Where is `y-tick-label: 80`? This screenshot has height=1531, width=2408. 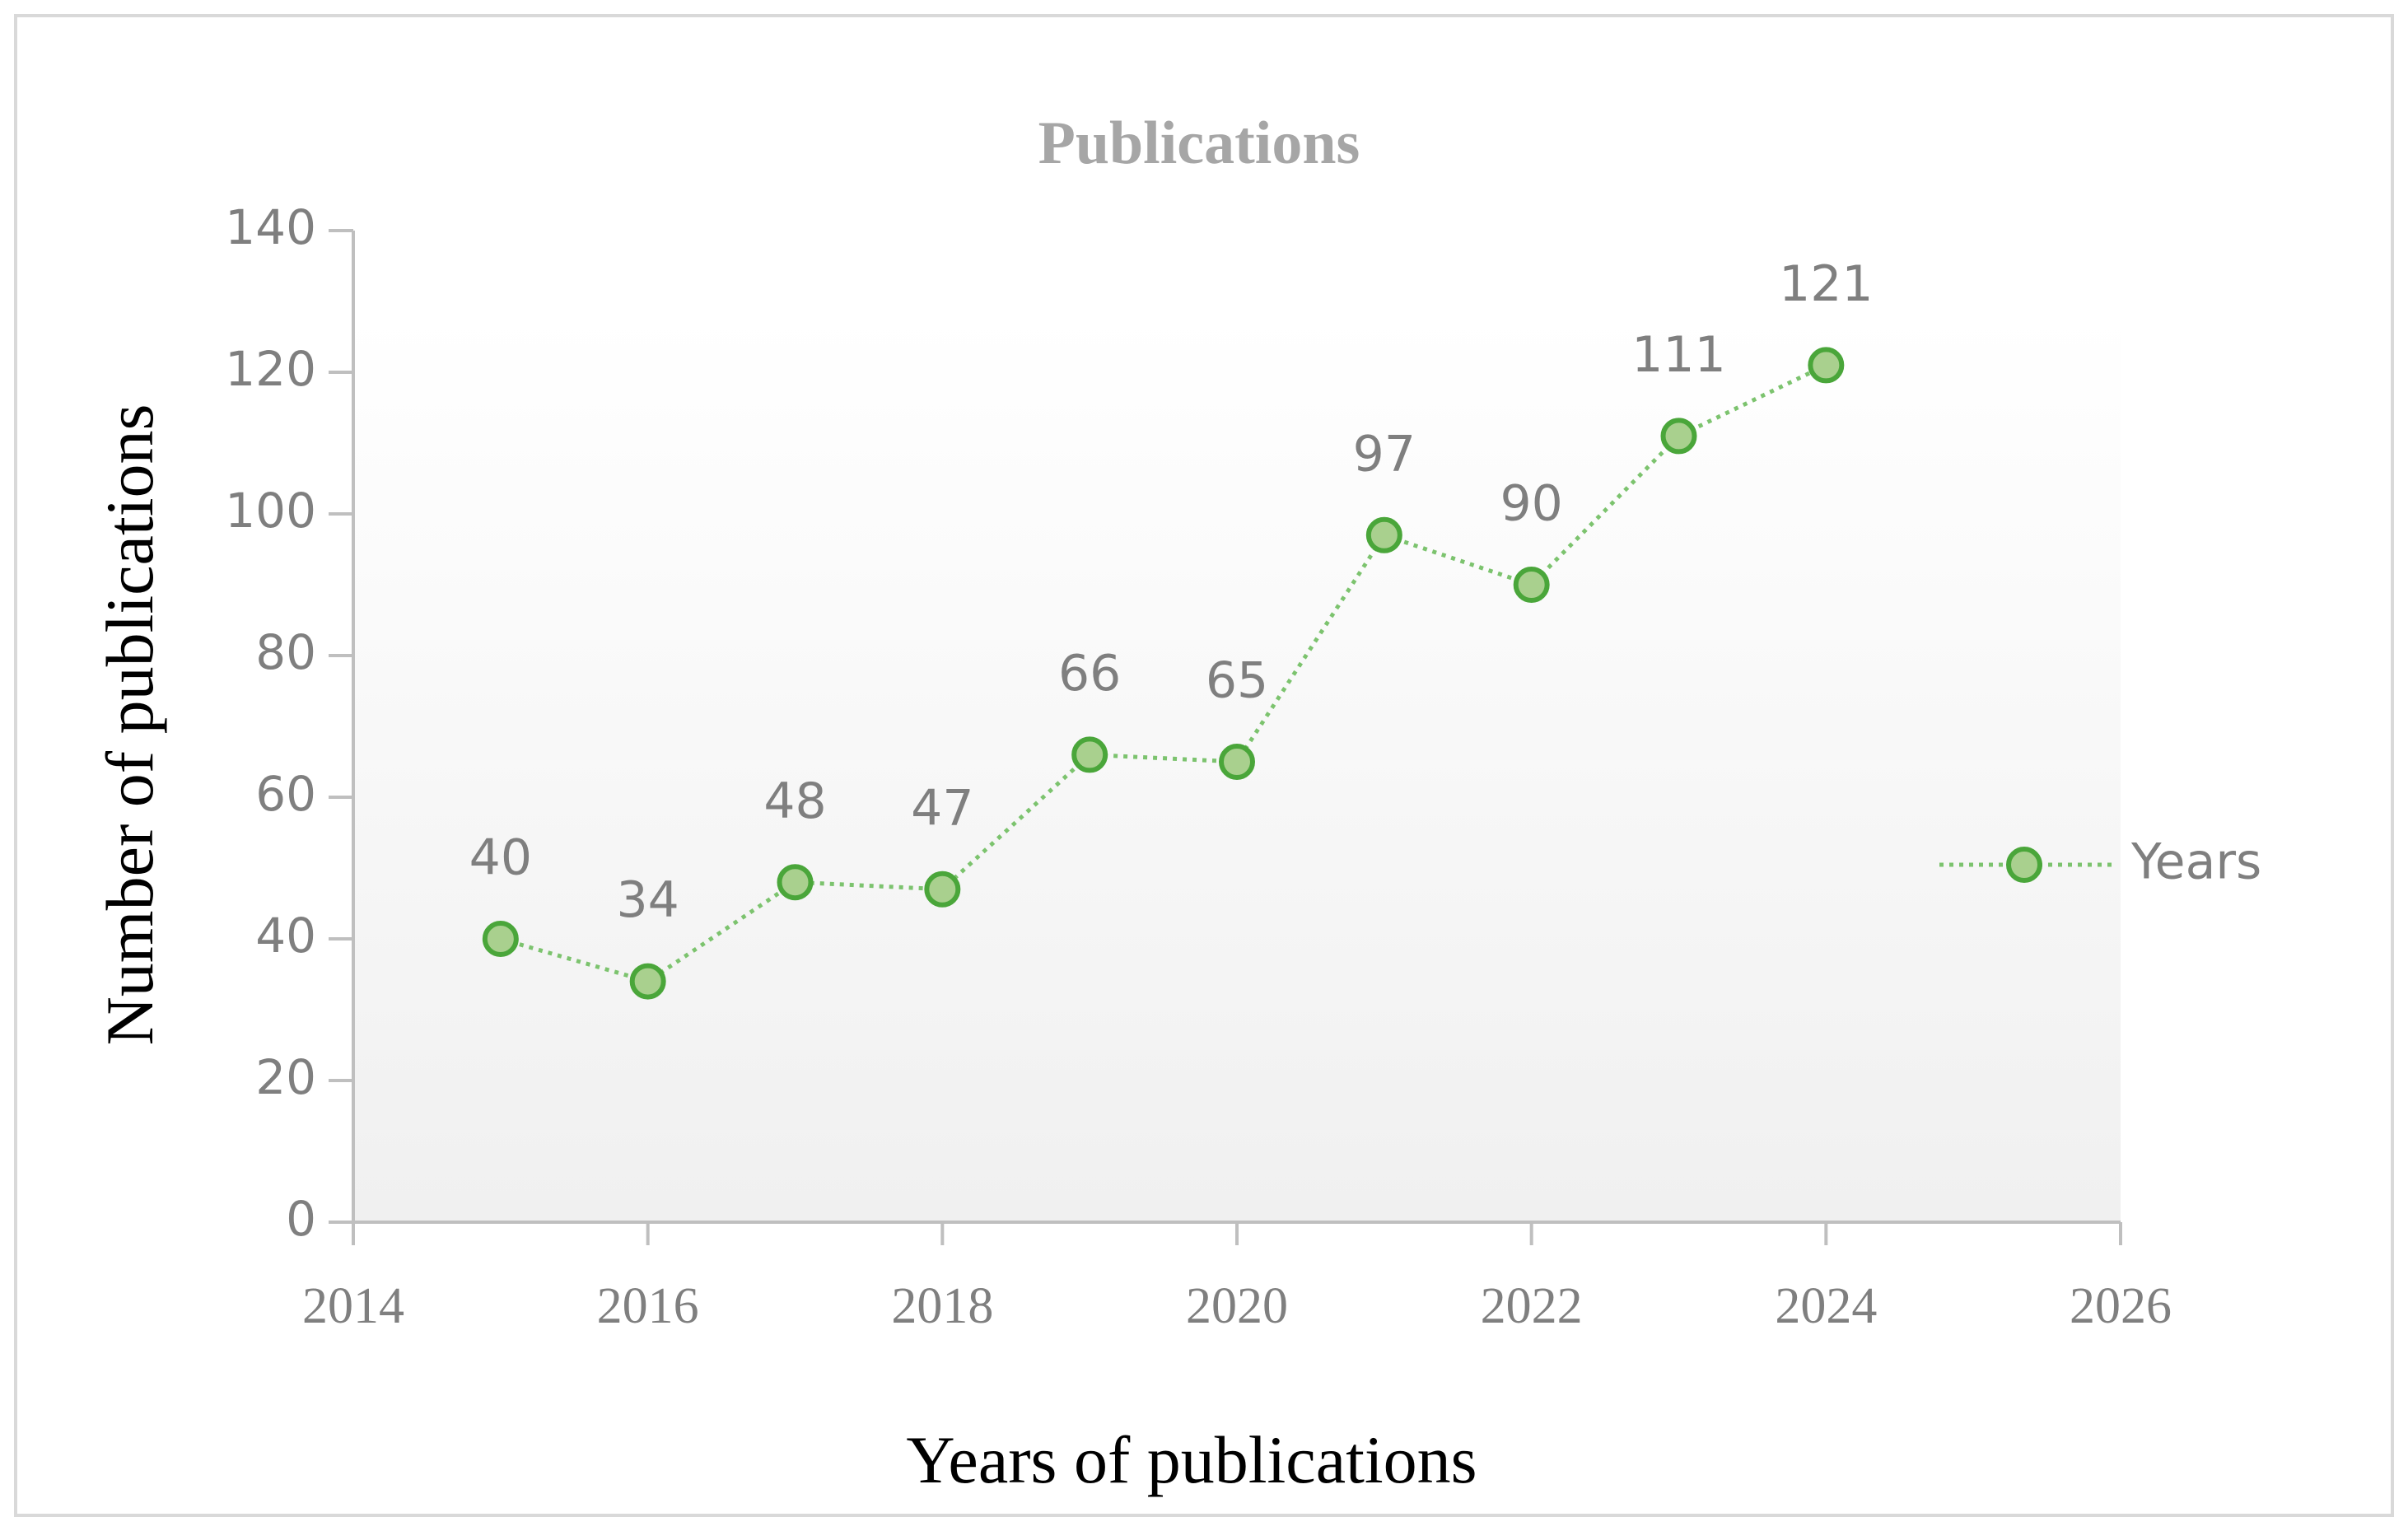 y-tick-label: 80 is located at coordinates (285, 652).